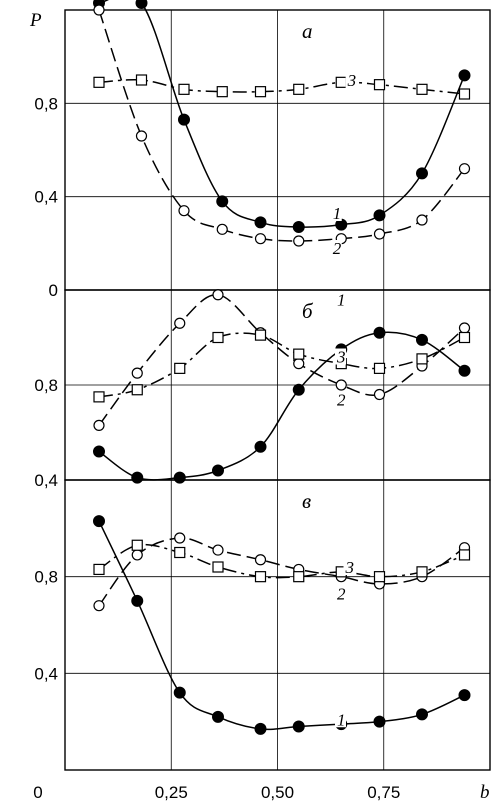 This screenshot has height=808, width=497. Describe the element at coordinates (35, 20) in the screenshot. I see `y-axis-label: P` at that location.